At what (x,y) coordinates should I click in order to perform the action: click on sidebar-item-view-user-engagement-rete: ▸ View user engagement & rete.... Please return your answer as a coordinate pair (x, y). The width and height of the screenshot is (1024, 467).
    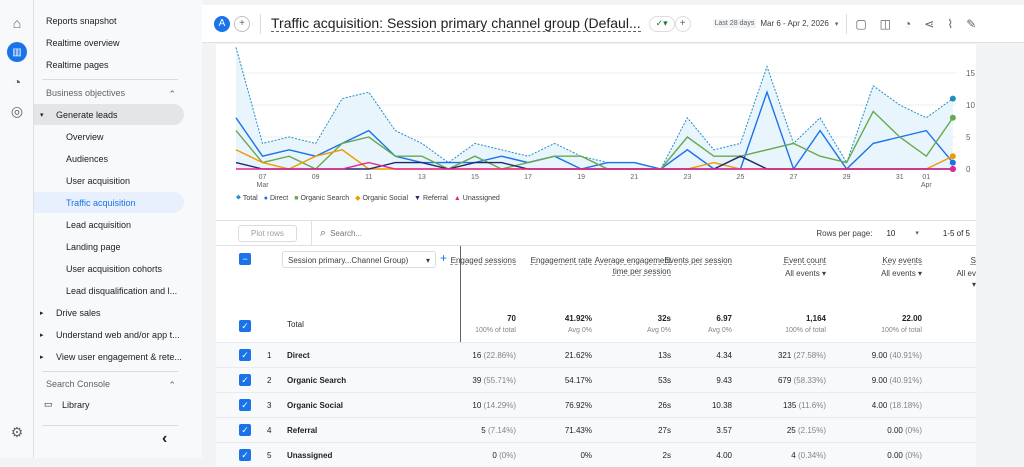
    Looking at the image, I should click on (109, 356).